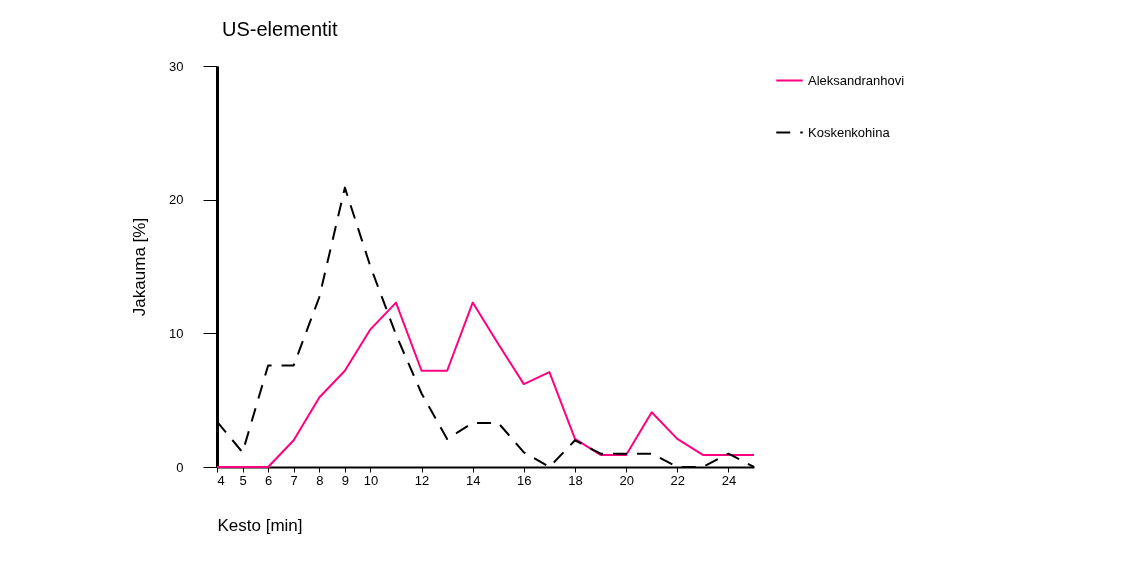 The height and width of the screenshot is (569, 1131). What do you see at coordinates (176, 200) in the screenshot?
I see `y-tick-label: 20` at bounding box center [176, 200].